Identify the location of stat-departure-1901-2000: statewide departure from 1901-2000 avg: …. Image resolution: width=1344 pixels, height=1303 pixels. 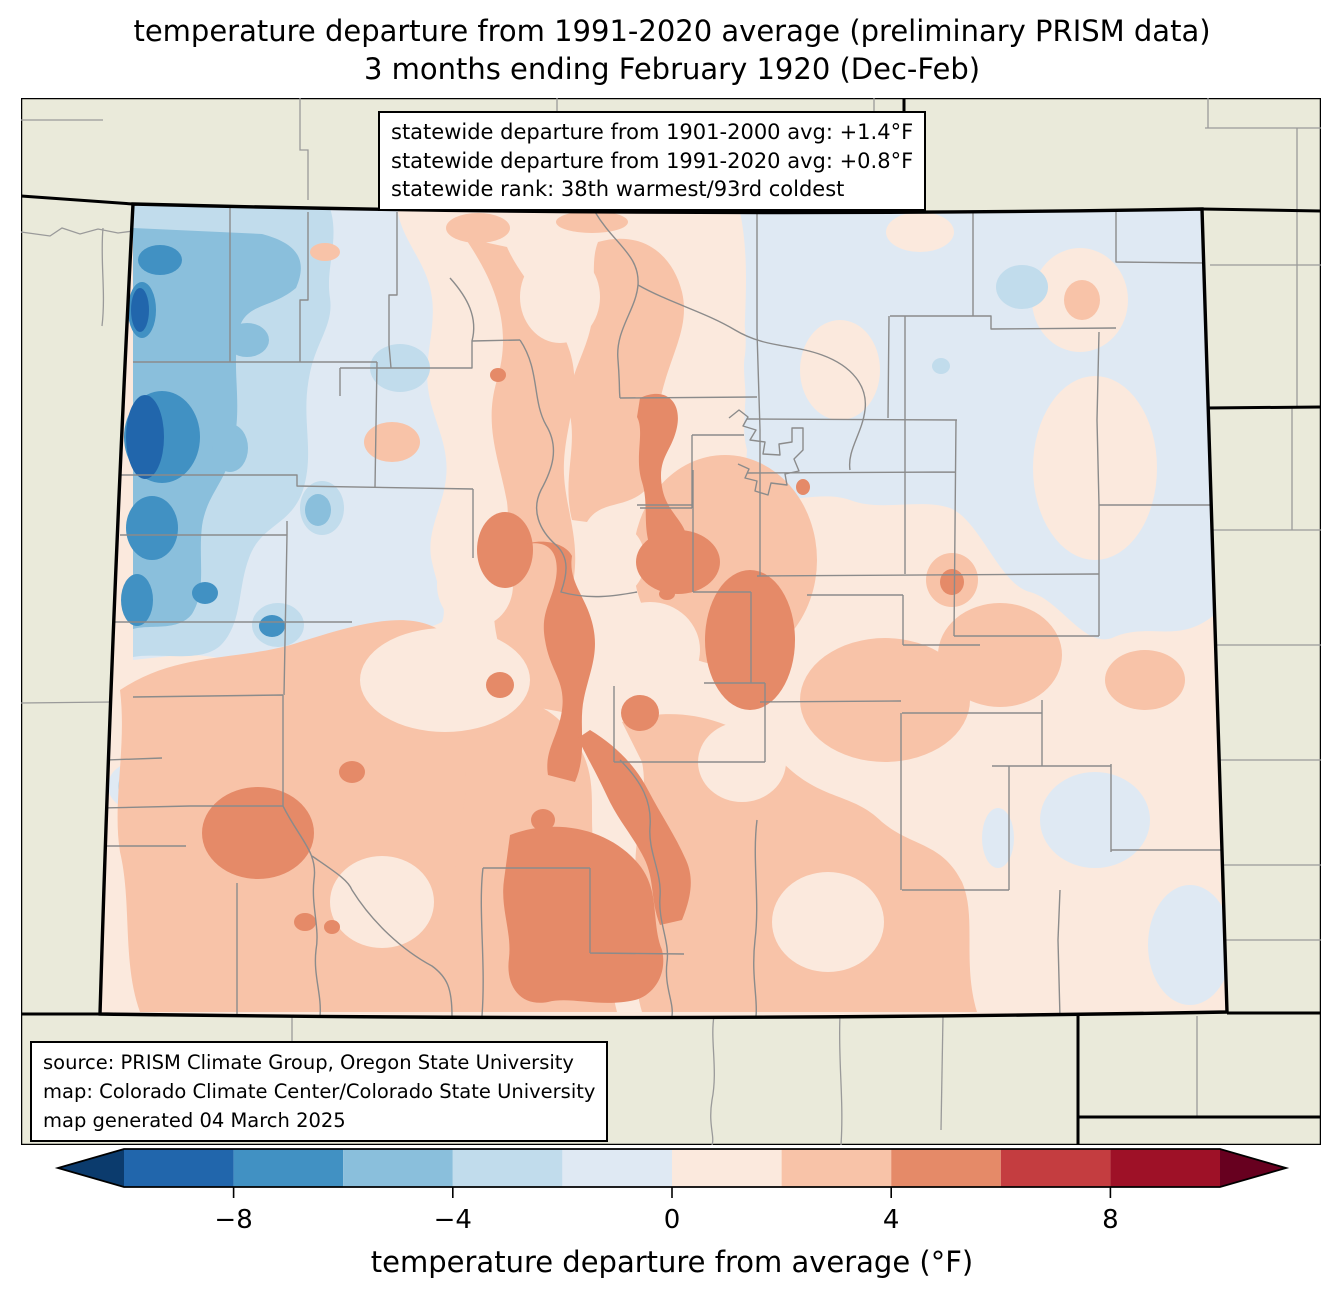
(652, 132).